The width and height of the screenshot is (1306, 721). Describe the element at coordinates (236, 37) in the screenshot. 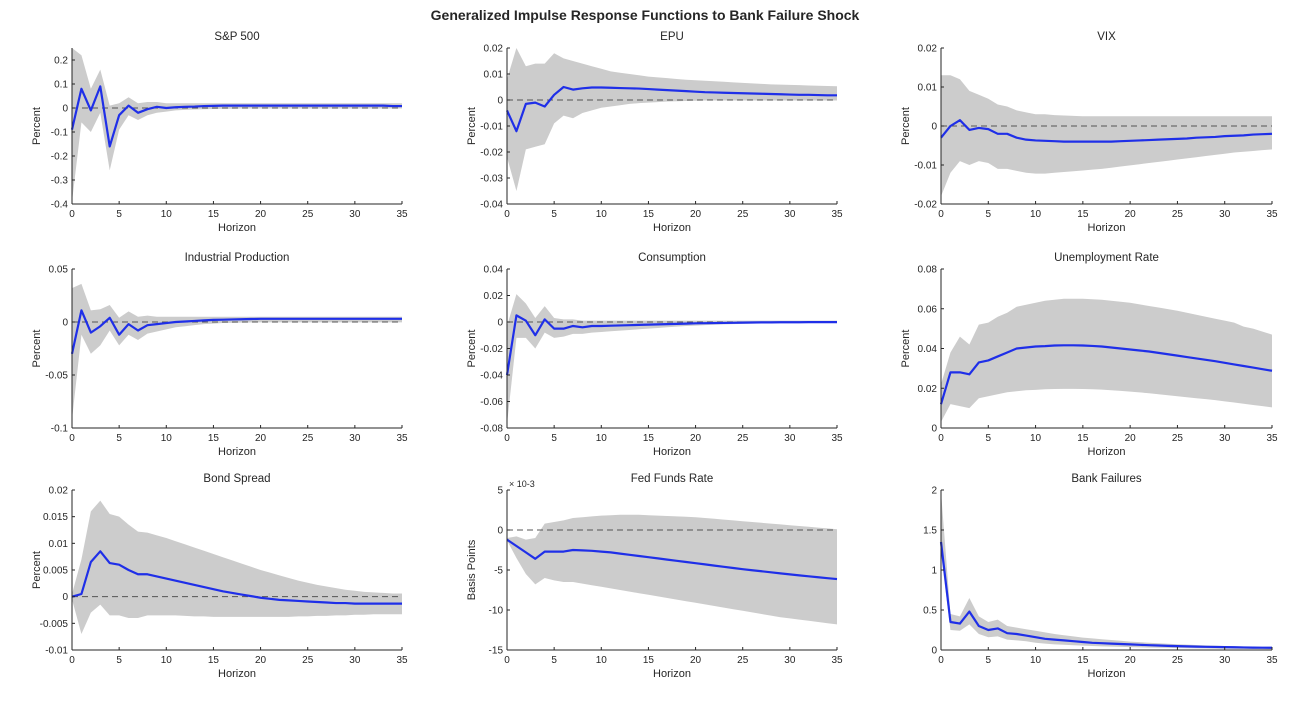

I see `panel-title: S&P 500` at that location.